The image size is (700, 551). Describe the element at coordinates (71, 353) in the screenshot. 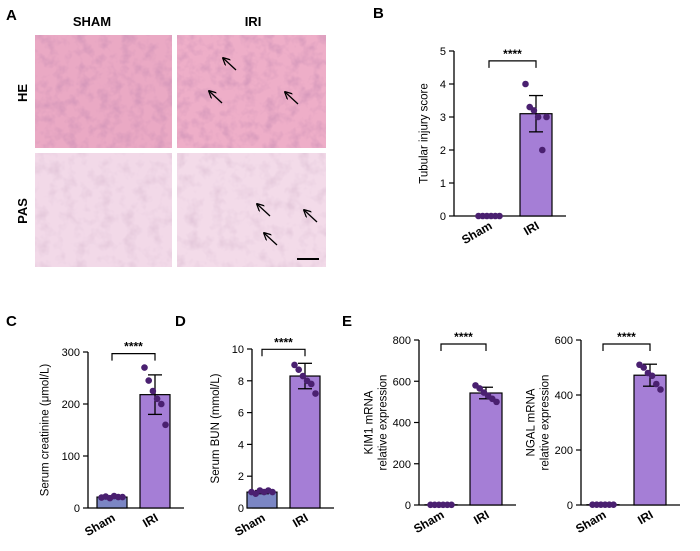

I see `y-tick-label: 300` at that location.